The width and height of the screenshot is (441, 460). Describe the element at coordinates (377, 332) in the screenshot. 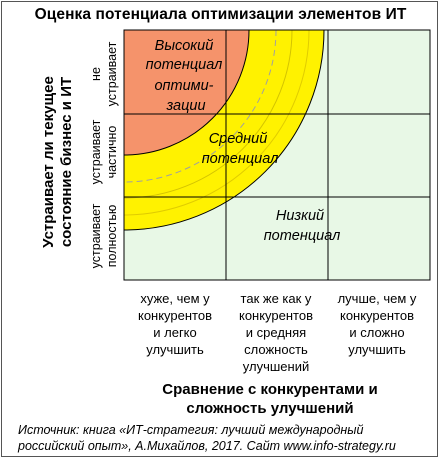

I see `column-label-line: и сложно` at that location.